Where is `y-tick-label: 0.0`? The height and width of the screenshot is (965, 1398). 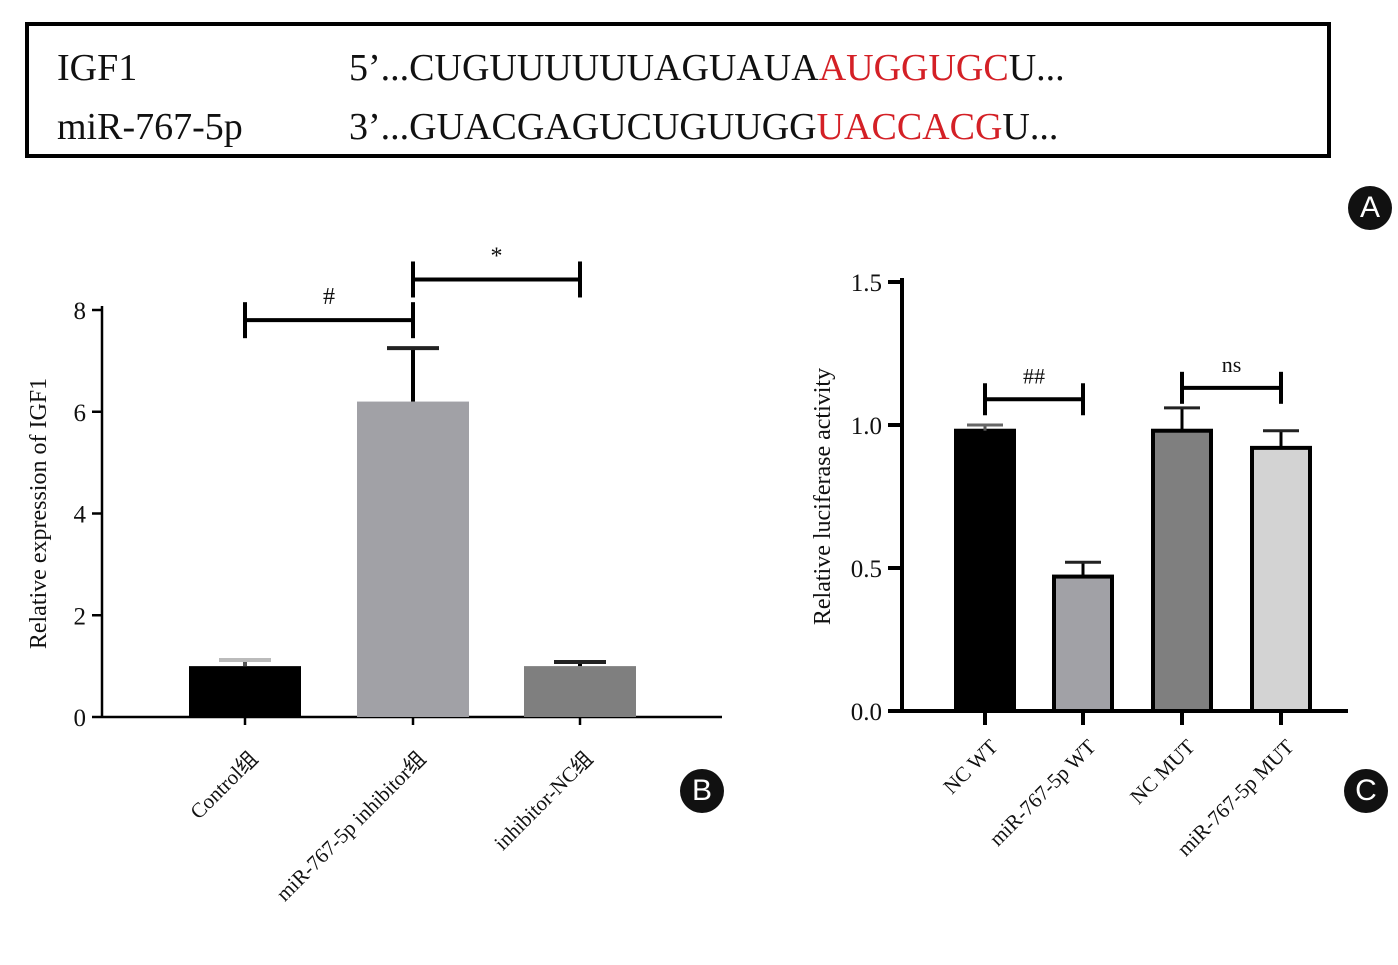 y-tick-label: 0.0 is located at coordinates (866, 712).